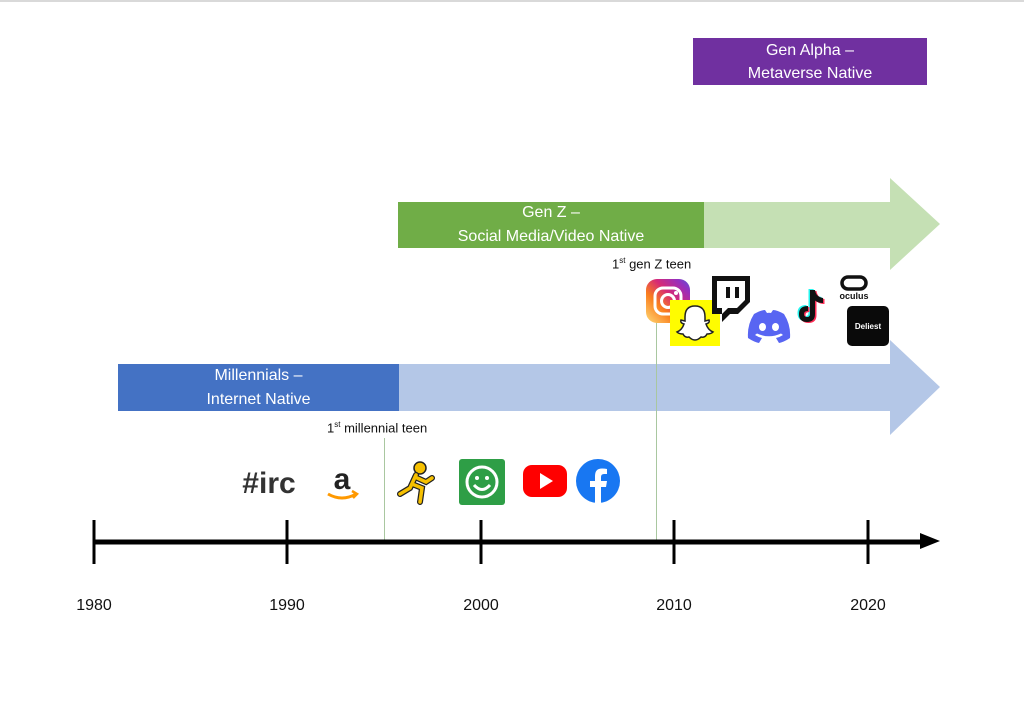 Image resolution: width=1024 pixels, height=708 pixels. I want to click on gen-z-label: Gen Z – Social Media/Video Native, so click(551, 225).